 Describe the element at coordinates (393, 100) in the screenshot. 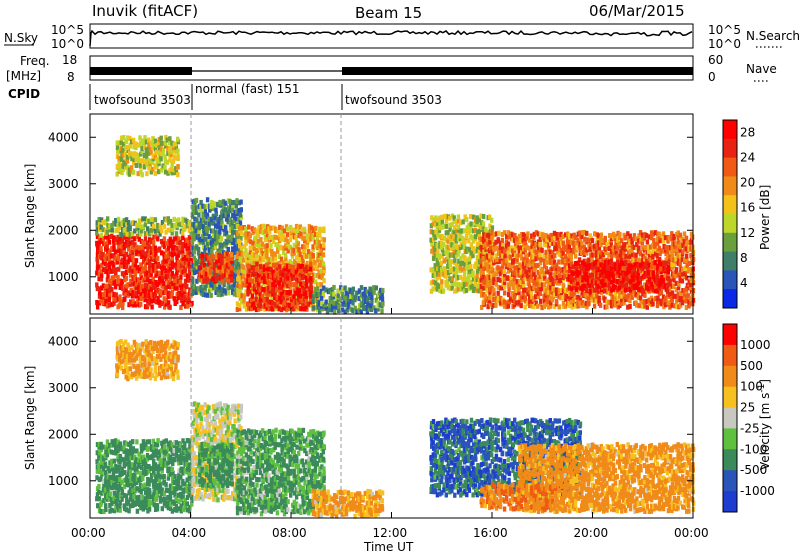

I see `cpid-segment-3: twofsound 3503` at that location.